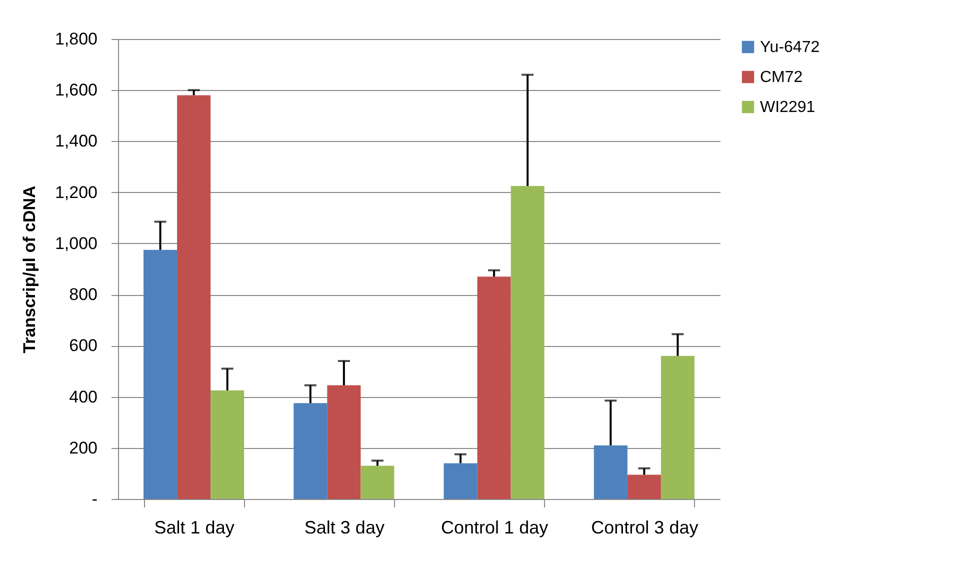  What do you see at coordinates (83, 346) in the screenshot?
I see `y-tick-label: 600` at bounding box center [83, 346].